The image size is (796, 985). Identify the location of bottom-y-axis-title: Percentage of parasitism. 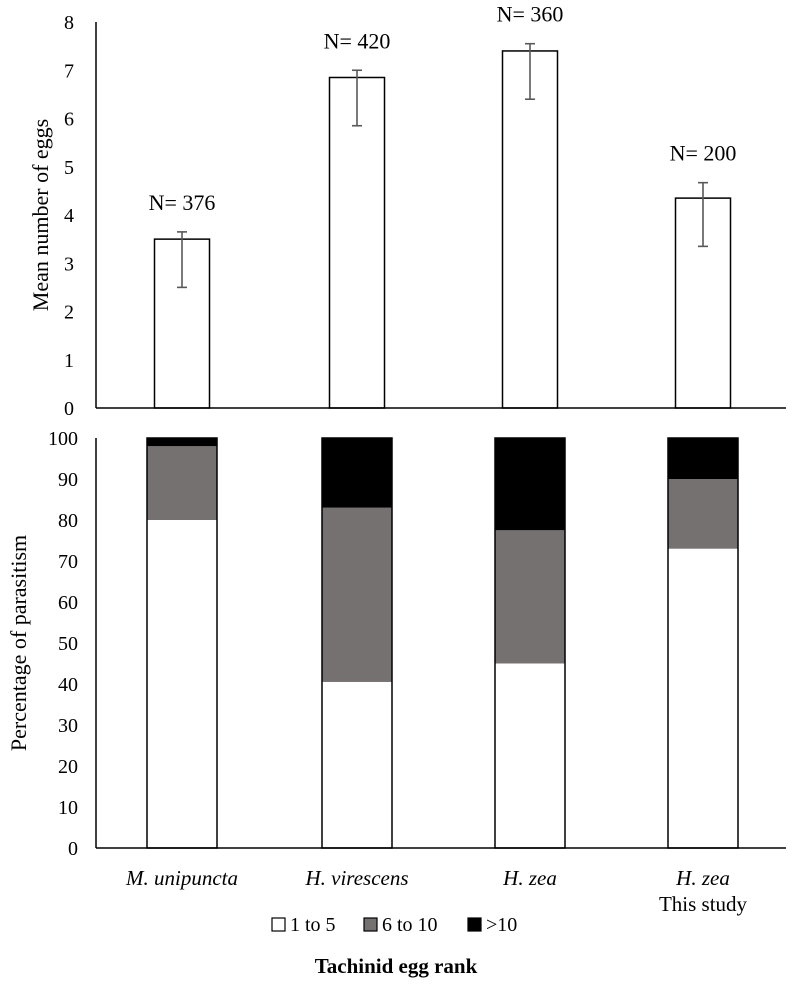
(18, 643).